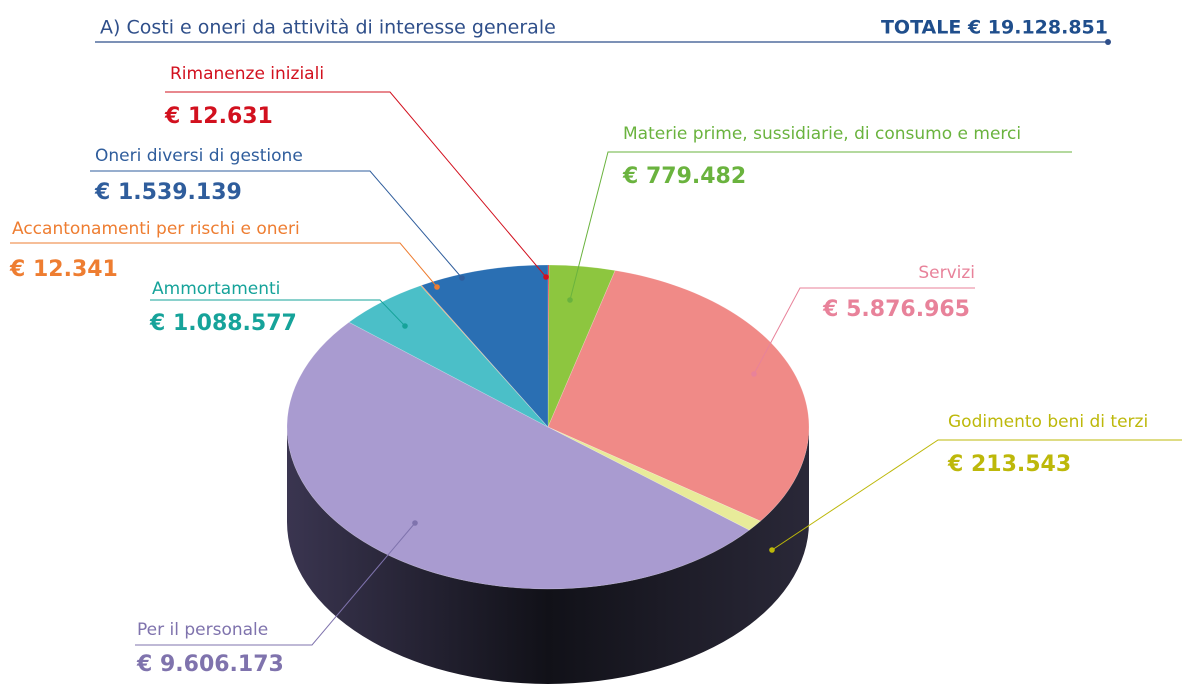 This screenshot has width=1182, height=697. I want to click on slice-value: € 9.606.173, so click(210, 664).